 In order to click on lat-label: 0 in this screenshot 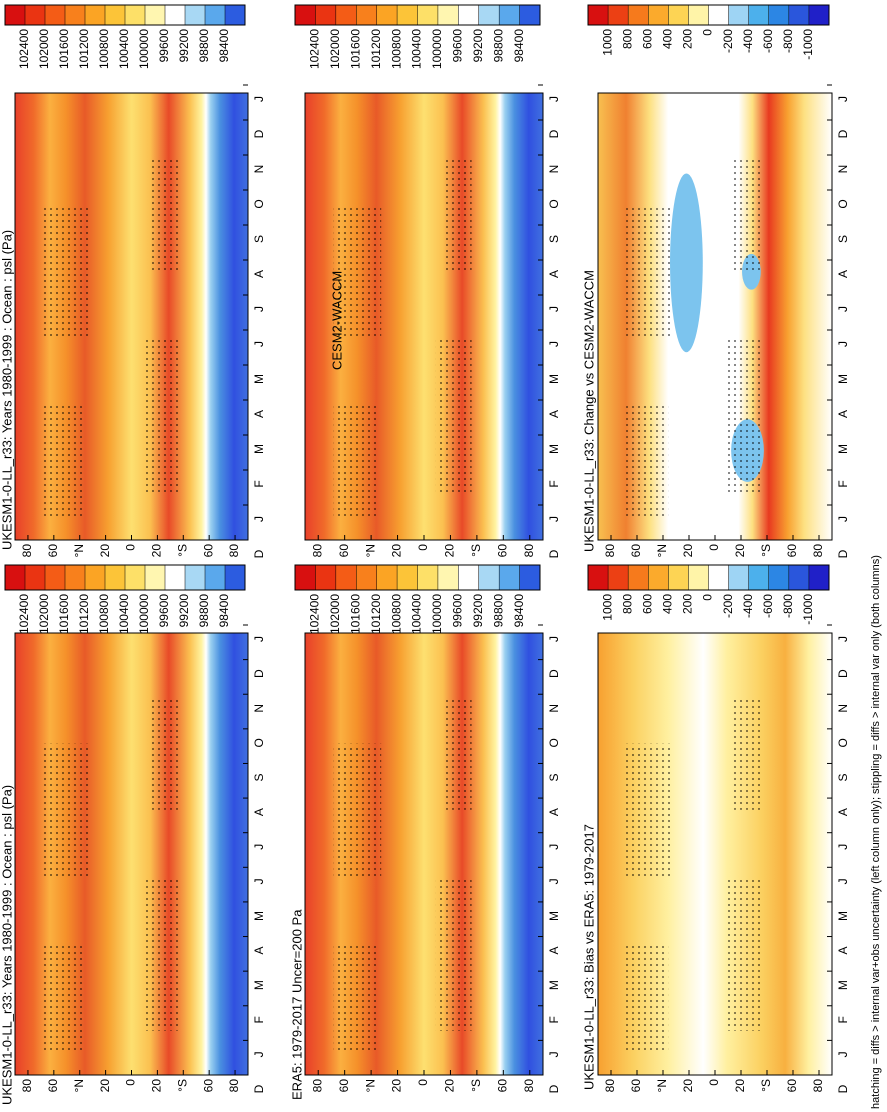, I will do `click(714, 547)`.